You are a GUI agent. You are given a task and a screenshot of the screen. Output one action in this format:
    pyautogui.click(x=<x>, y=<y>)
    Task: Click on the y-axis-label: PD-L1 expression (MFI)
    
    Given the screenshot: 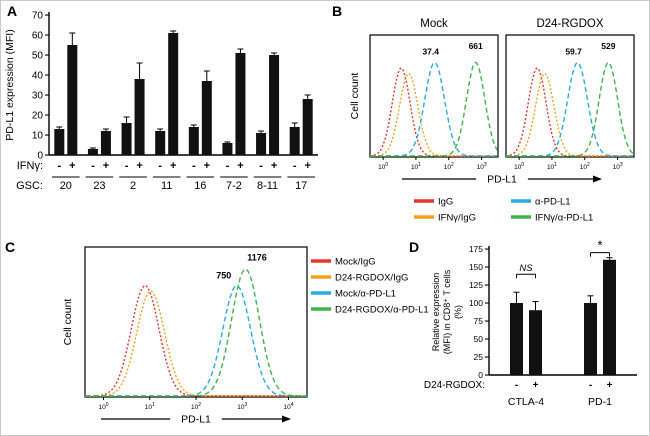 What is the action you would take?
    pyautogui.click(x=10, y=84)
    